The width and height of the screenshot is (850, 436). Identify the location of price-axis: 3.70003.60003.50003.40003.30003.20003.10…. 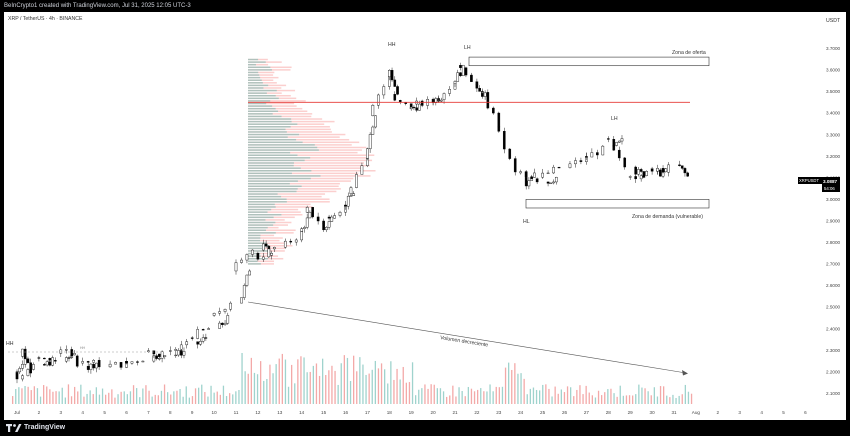
(833, 221).